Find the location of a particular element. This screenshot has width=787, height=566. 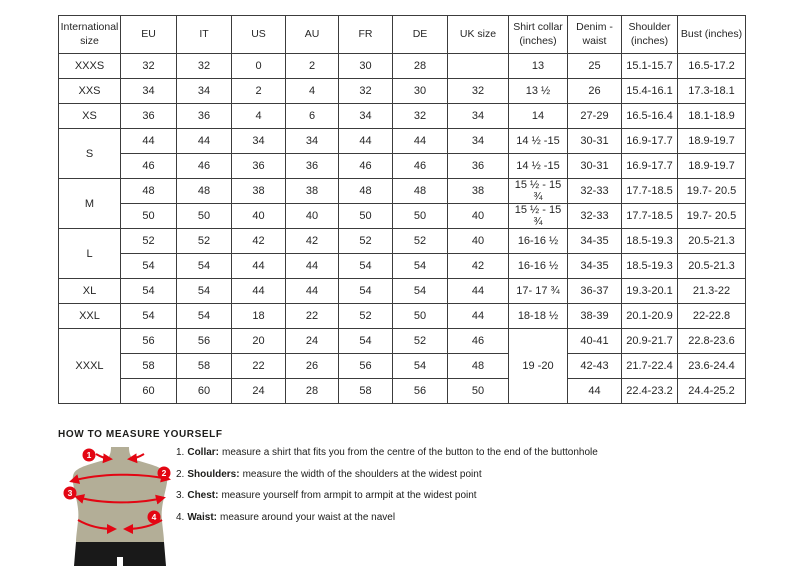

table-cell: 19.3-20.1 is located at coordinates (649, 291).